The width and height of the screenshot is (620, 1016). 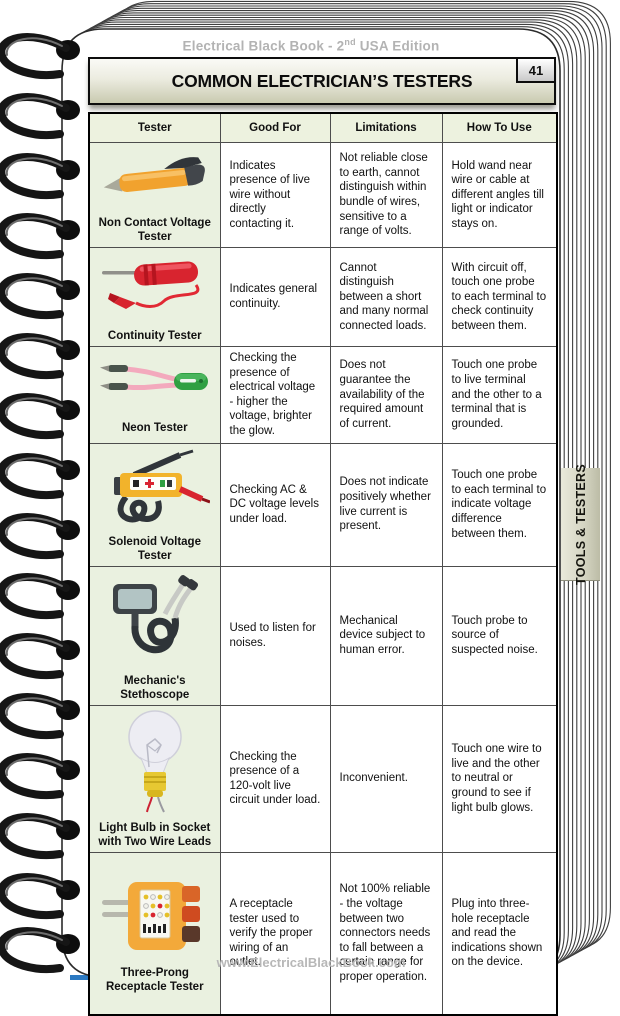 What do you see at coordinates (386, 127) in the screenshot?
I see `col-header-limitations: Limitations` at bounding box center [386, 127].